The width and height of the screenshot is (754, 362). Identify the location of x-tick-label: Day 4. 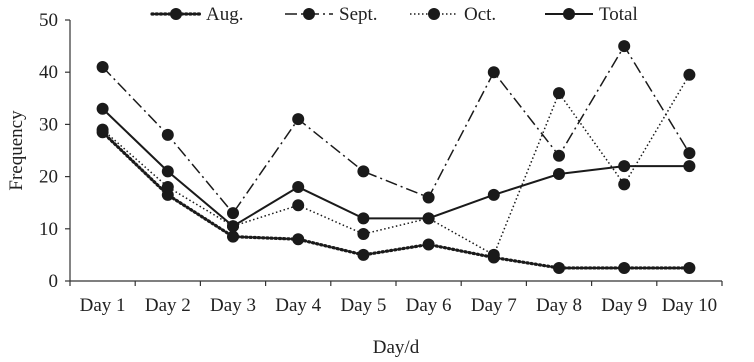
(298, 305).